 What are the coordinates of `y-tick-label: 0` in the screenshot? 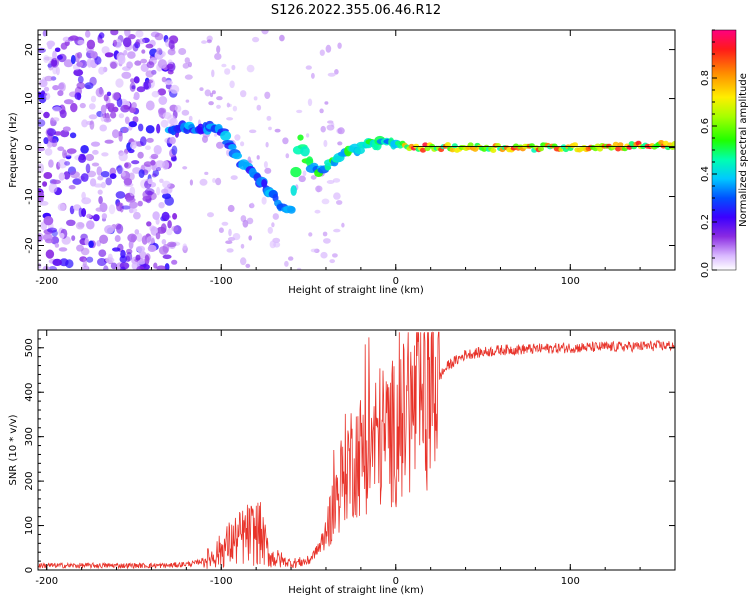 It's located at (29, 570).